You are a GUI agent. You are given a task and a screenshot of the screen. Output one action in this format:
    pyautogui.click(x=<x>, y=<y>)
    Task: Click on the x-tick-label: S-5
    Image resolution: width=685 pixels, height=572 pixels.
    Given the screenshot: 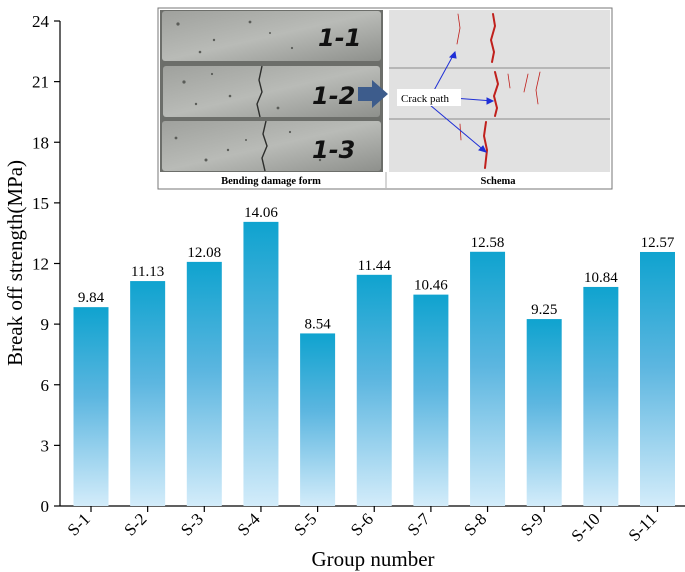 What is the action you would take?
    pyautogui.click(x=305, y=524)
    